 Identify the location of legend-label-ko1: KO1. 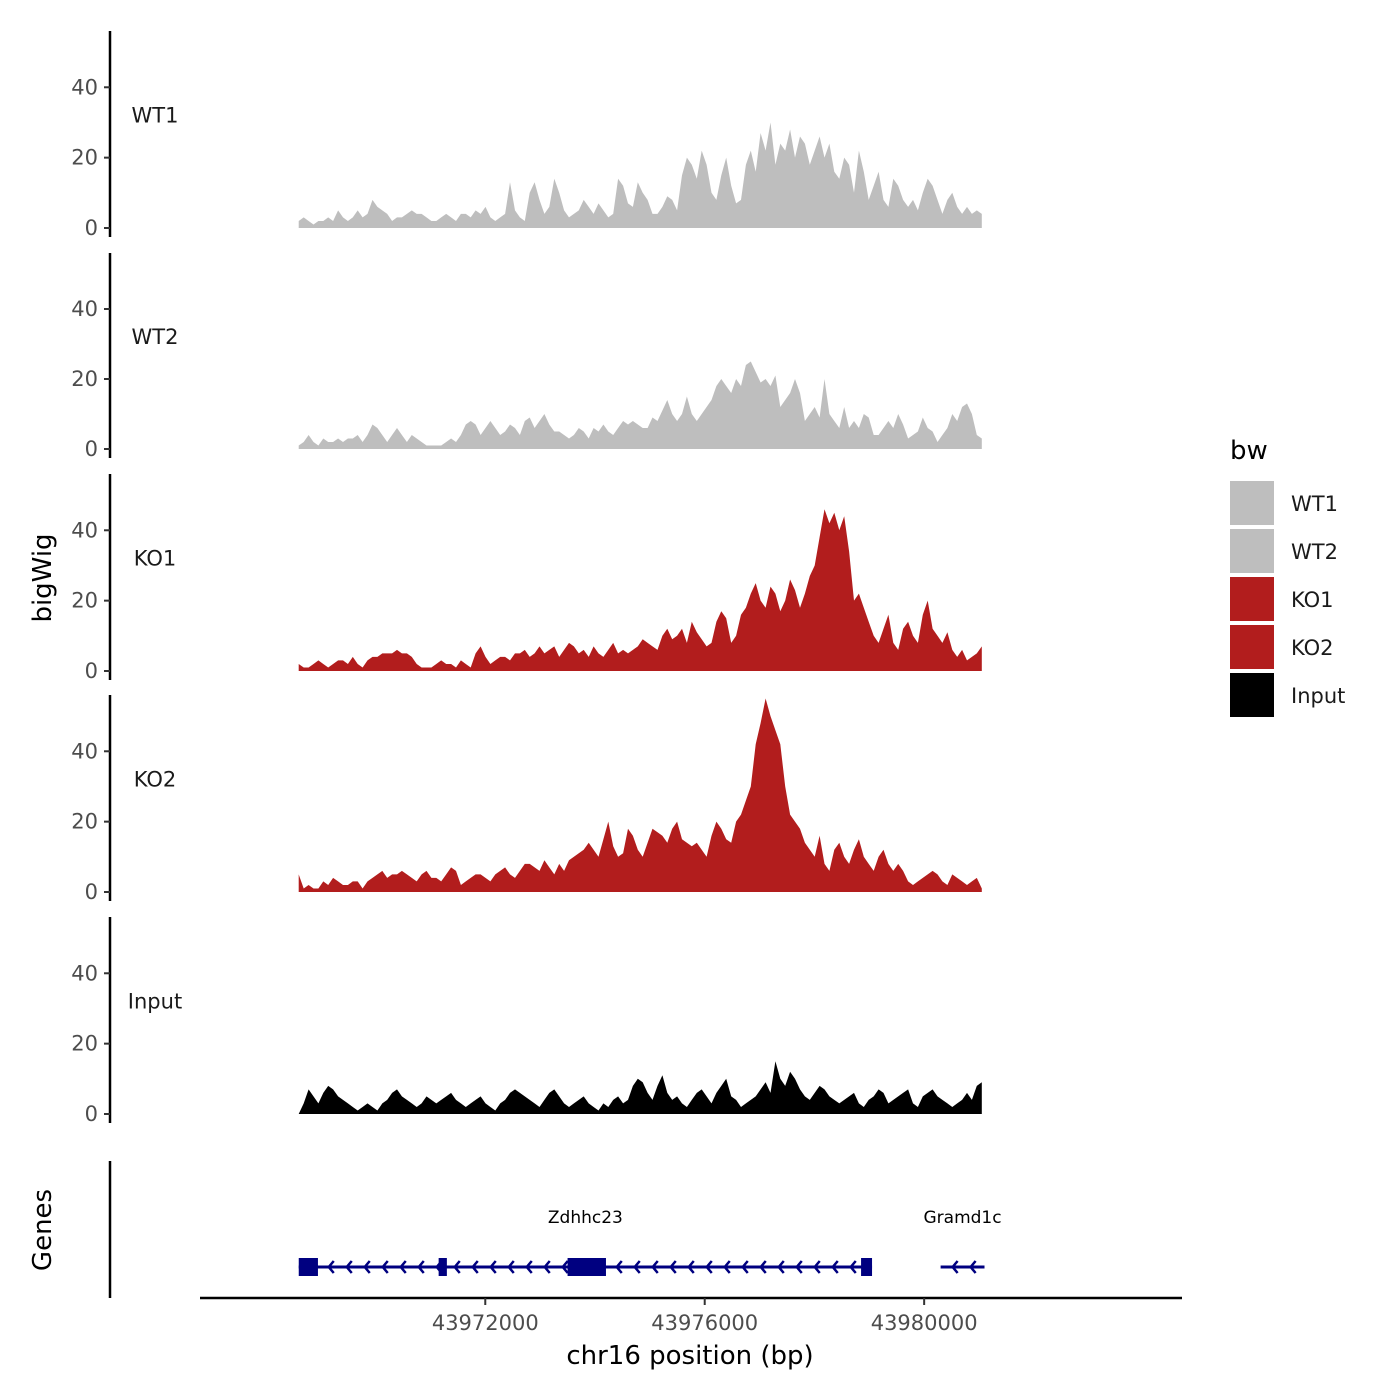
(1312, 600).